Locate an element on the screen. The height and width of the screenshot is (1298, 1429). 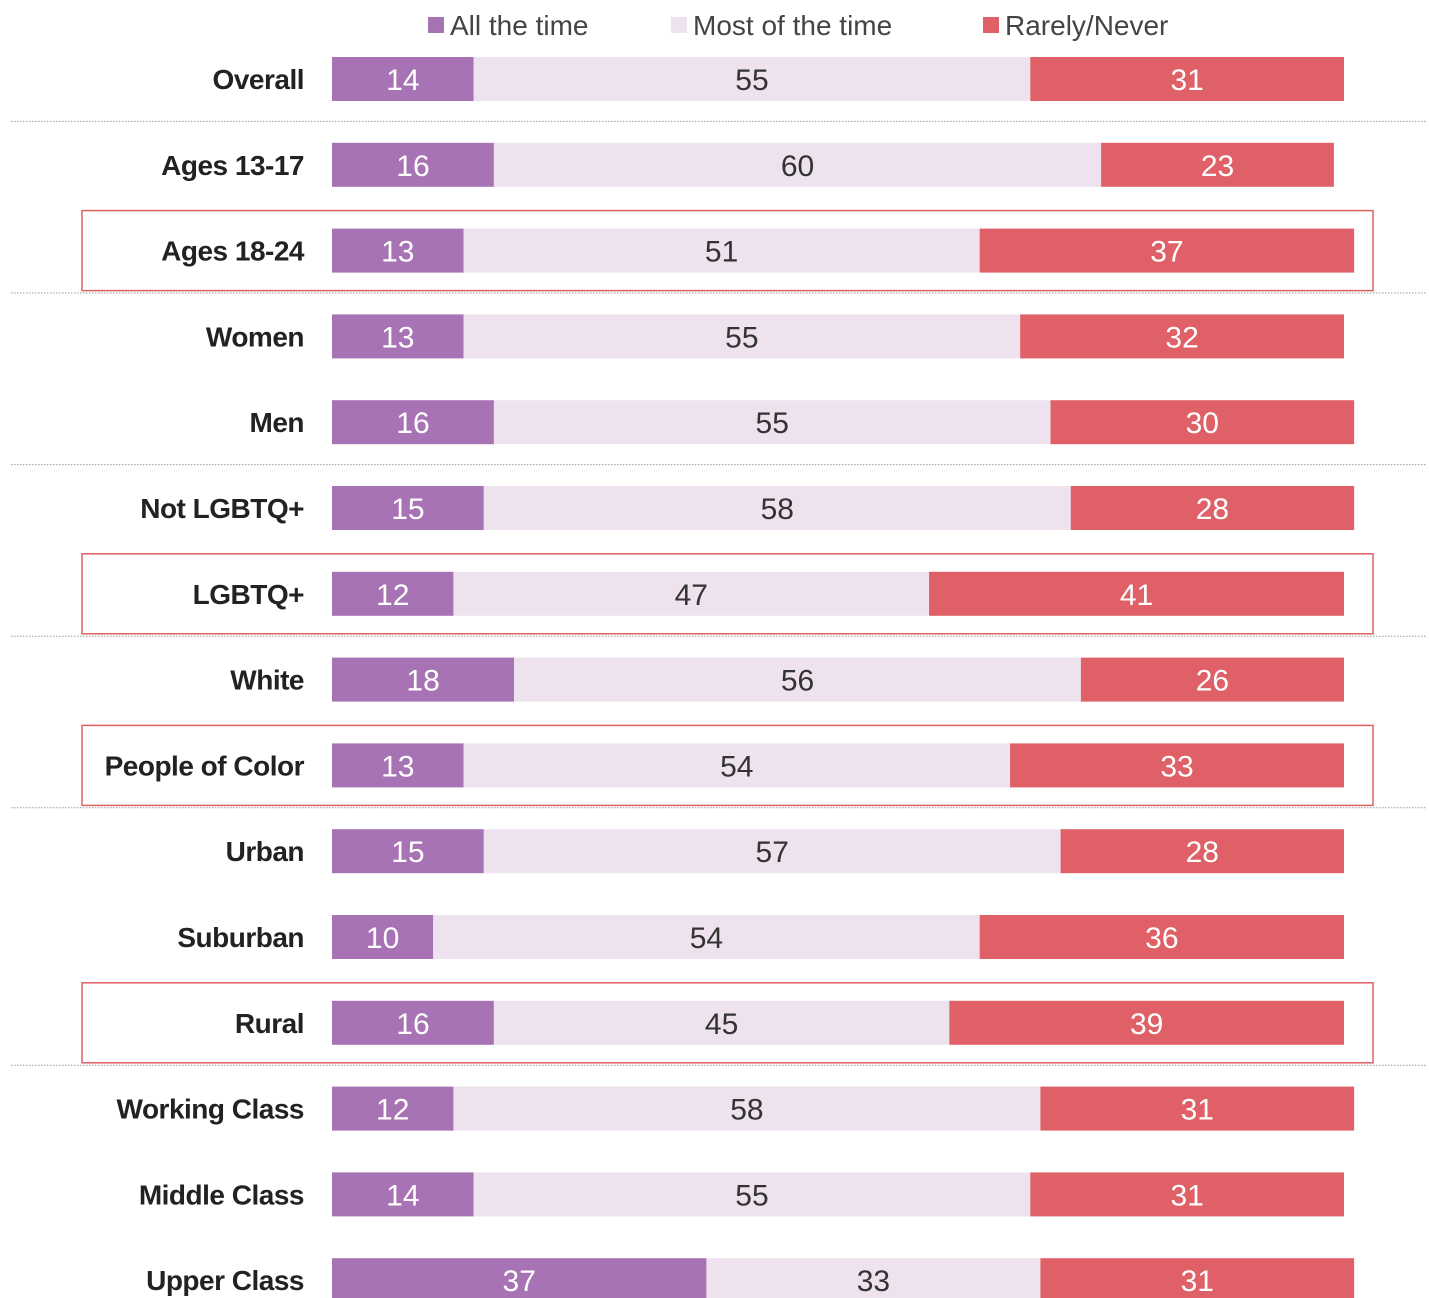
bar-rarely-never-lgbtq is located at coordinates (1136, 593).